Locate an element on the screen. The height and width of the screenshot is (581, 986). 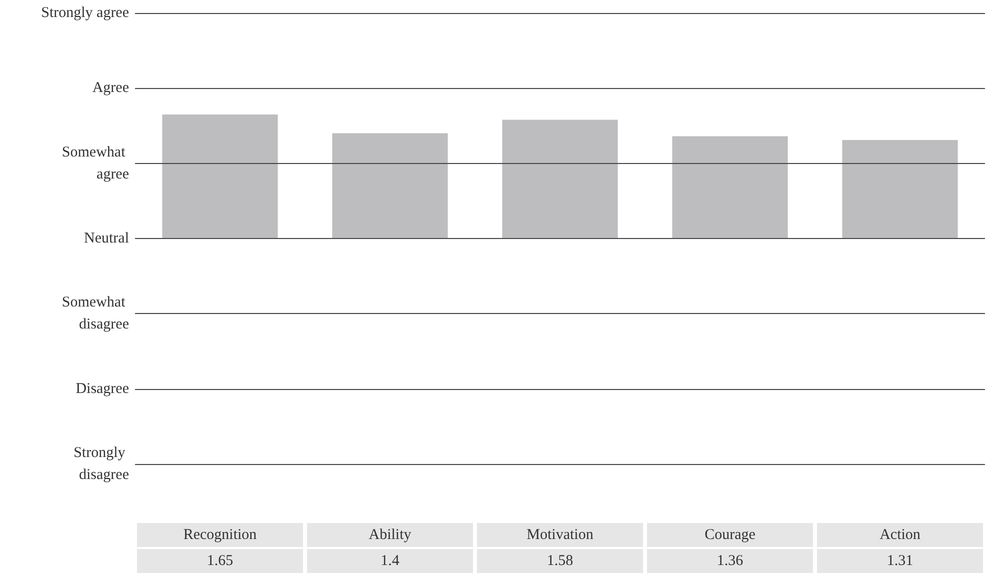
x-tick-label: Recognition is located at coordinates (220, 535).